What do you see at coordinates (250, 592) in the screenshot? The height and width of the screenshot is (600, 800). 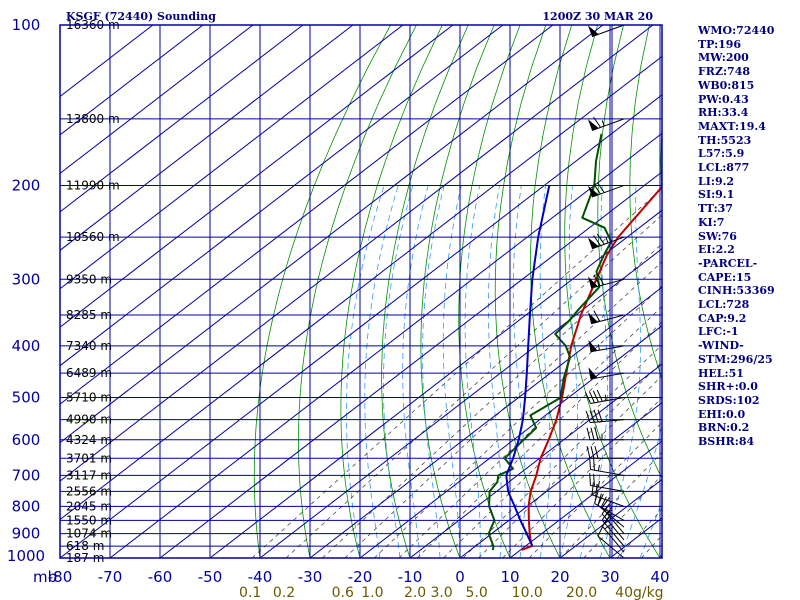 I see `mixing-ratio-label: 0.1` at bounding box center [250, 592].